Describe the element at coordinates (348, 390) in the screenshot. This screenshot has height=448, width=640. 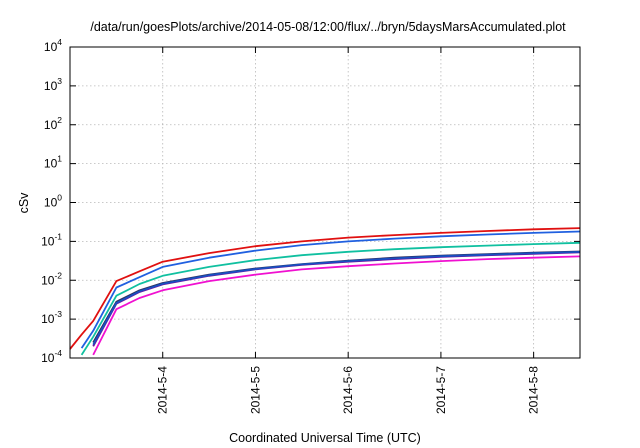
I see `x-tick-label: 2014-5-6` at that location.